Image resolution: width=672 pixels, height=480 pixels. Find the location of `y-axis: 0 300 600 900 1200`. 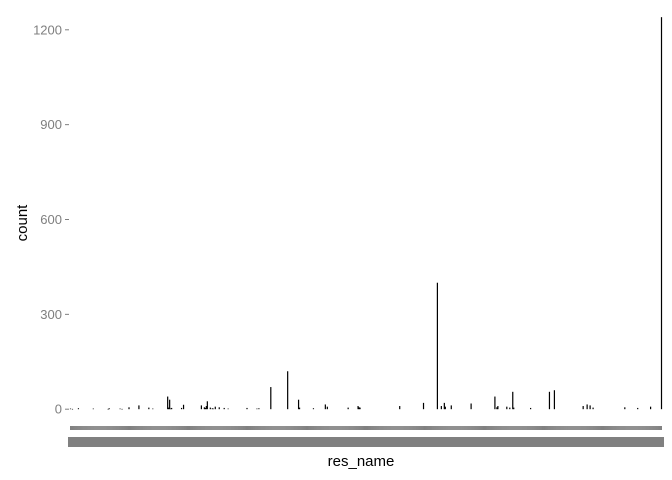

y-axis: 0 300 600 900 1200 is located at coordinates (51, 219).